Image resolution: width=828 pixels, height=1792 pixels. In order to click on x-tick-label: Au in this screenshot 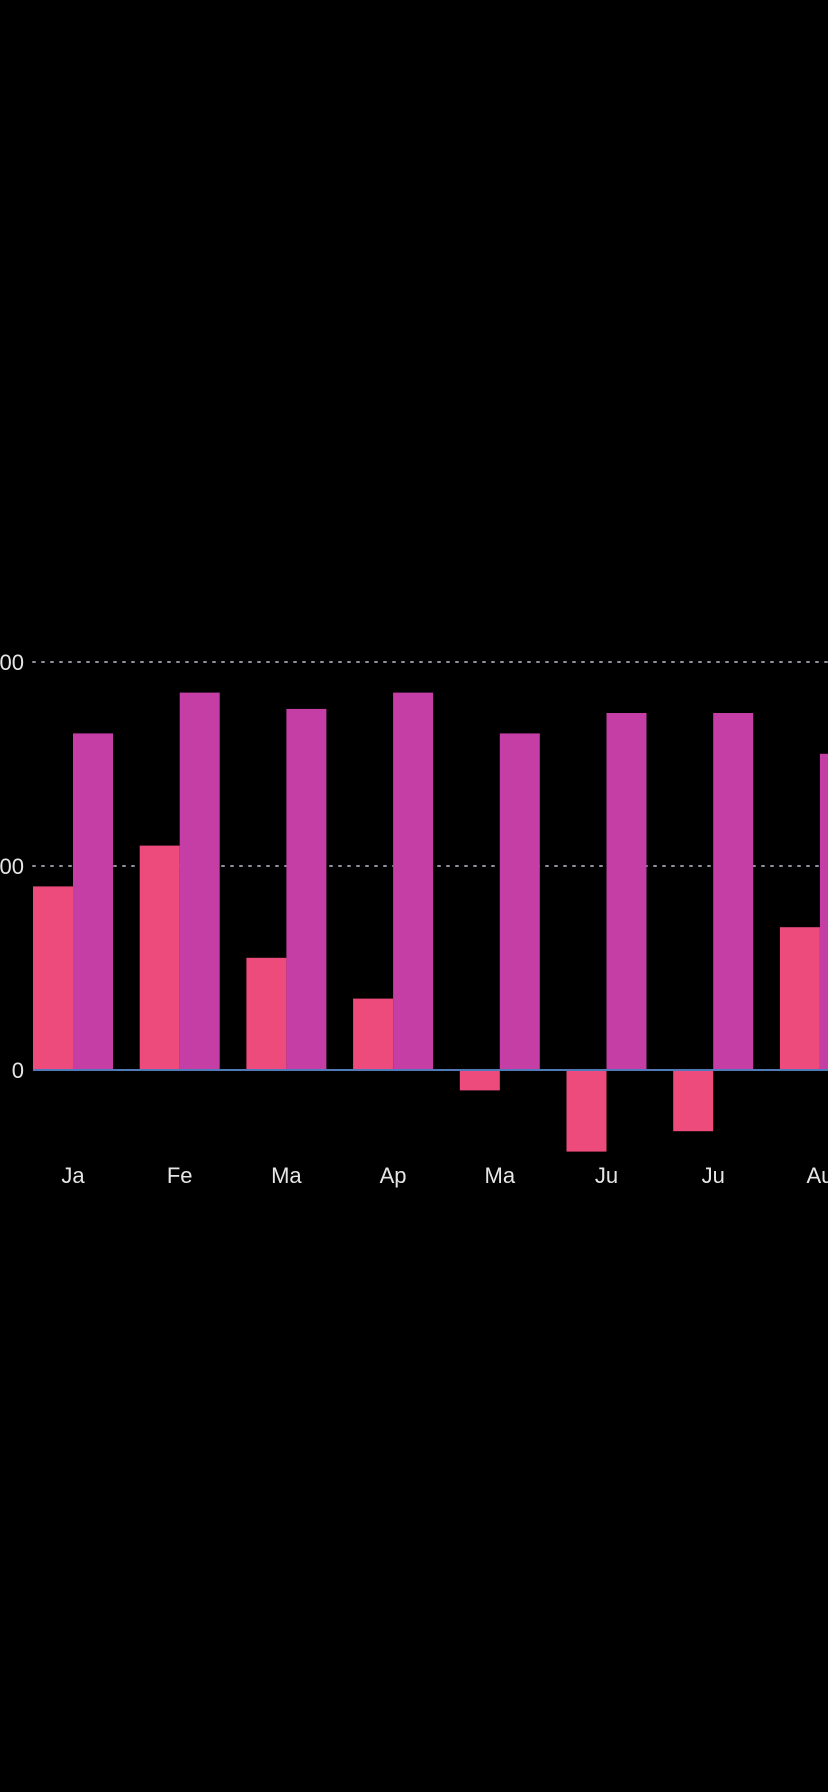, I will do `click(817, 1175)`.